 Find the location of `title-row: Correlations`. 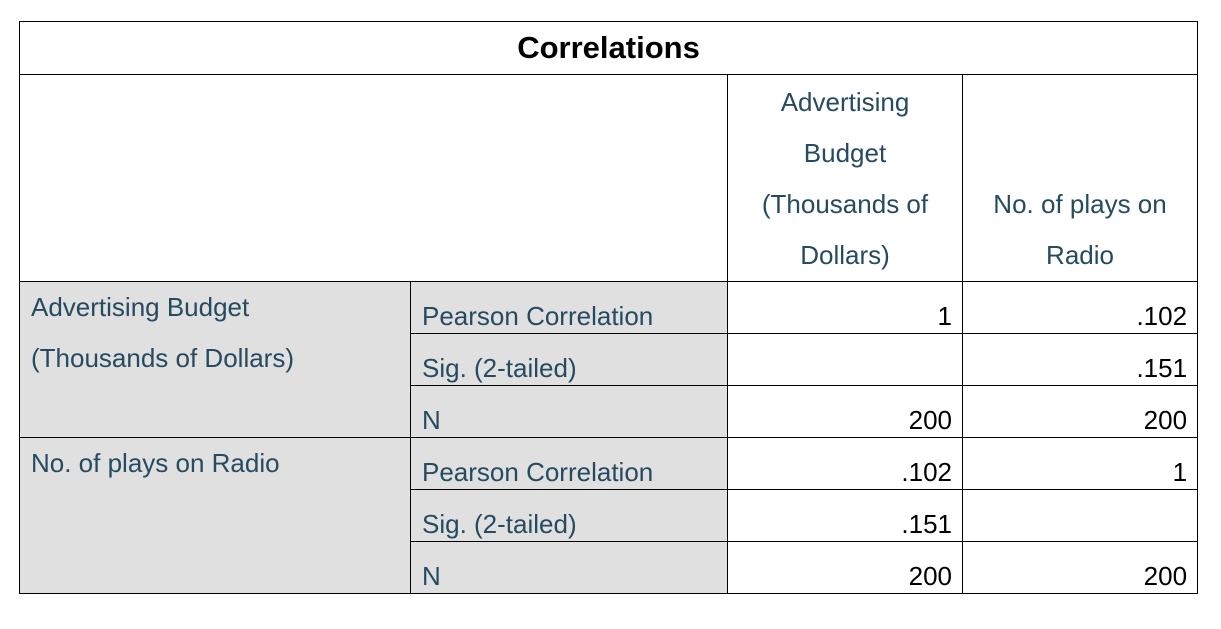

title-row: Correlations is located at coordinates (608, 48).